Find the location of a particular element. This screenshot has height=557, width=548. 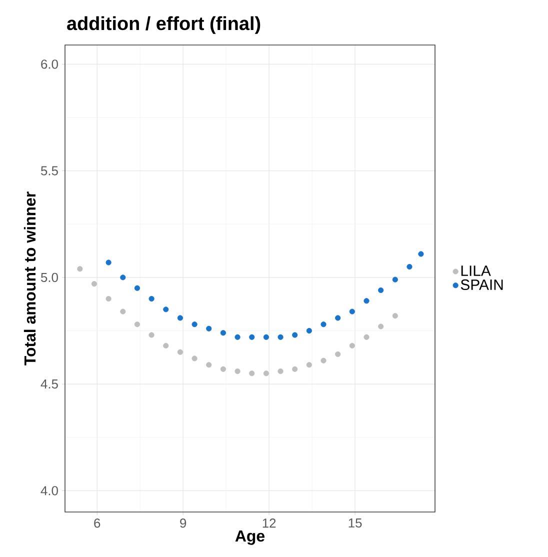

legend-label: SPAIN is located at coordinates (481, 284).